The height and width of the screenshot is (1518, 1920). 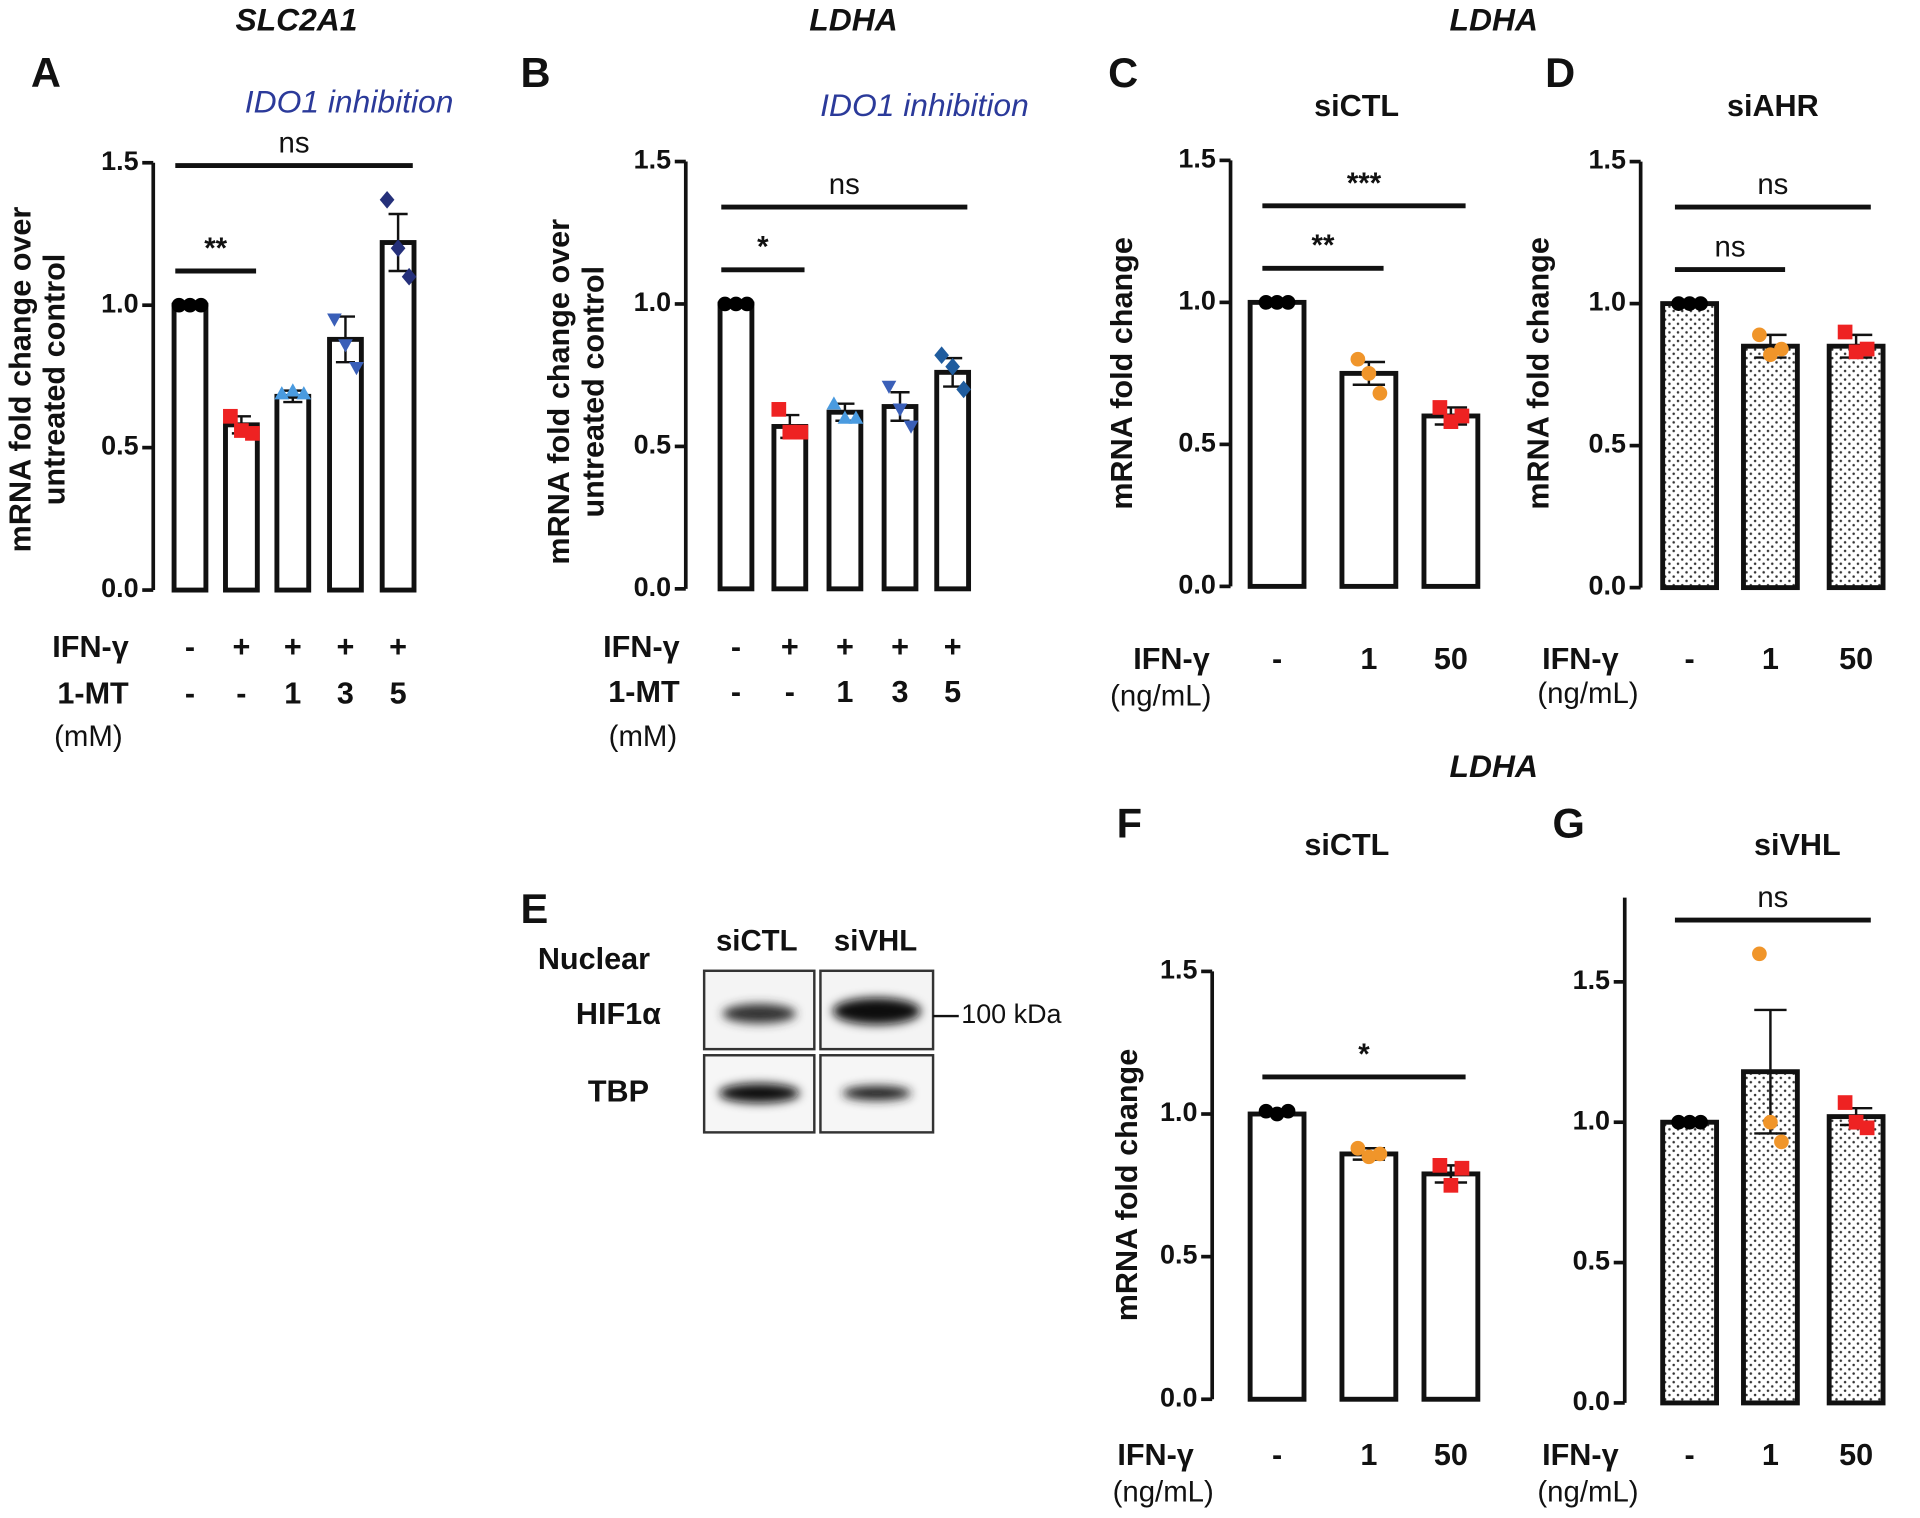 What do you see at coordinates (1773, 106) in the screenshot?
I see `subtitle: siAHR` at bounding box center [1773, 106].